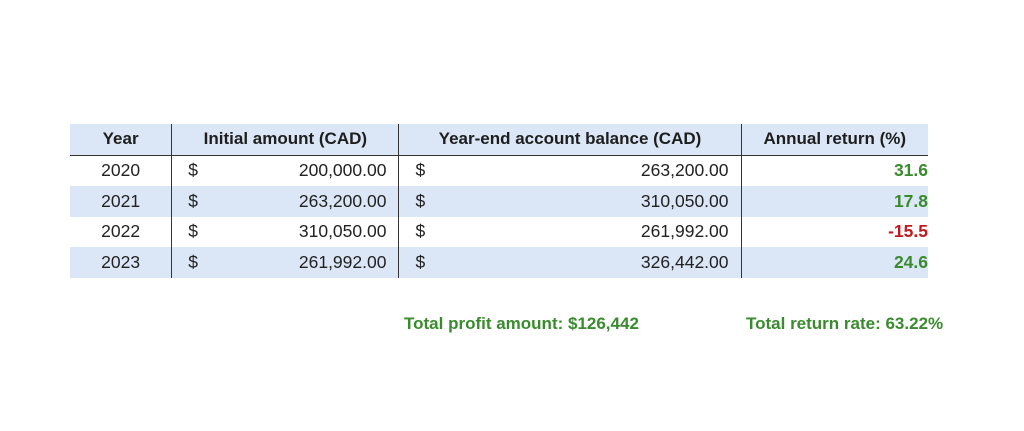  What do you see at coordinates (285, 140) in the screenshot?
I see `header-initial-amount: Initial amount (CAD)` at bounding box center [285, 140].